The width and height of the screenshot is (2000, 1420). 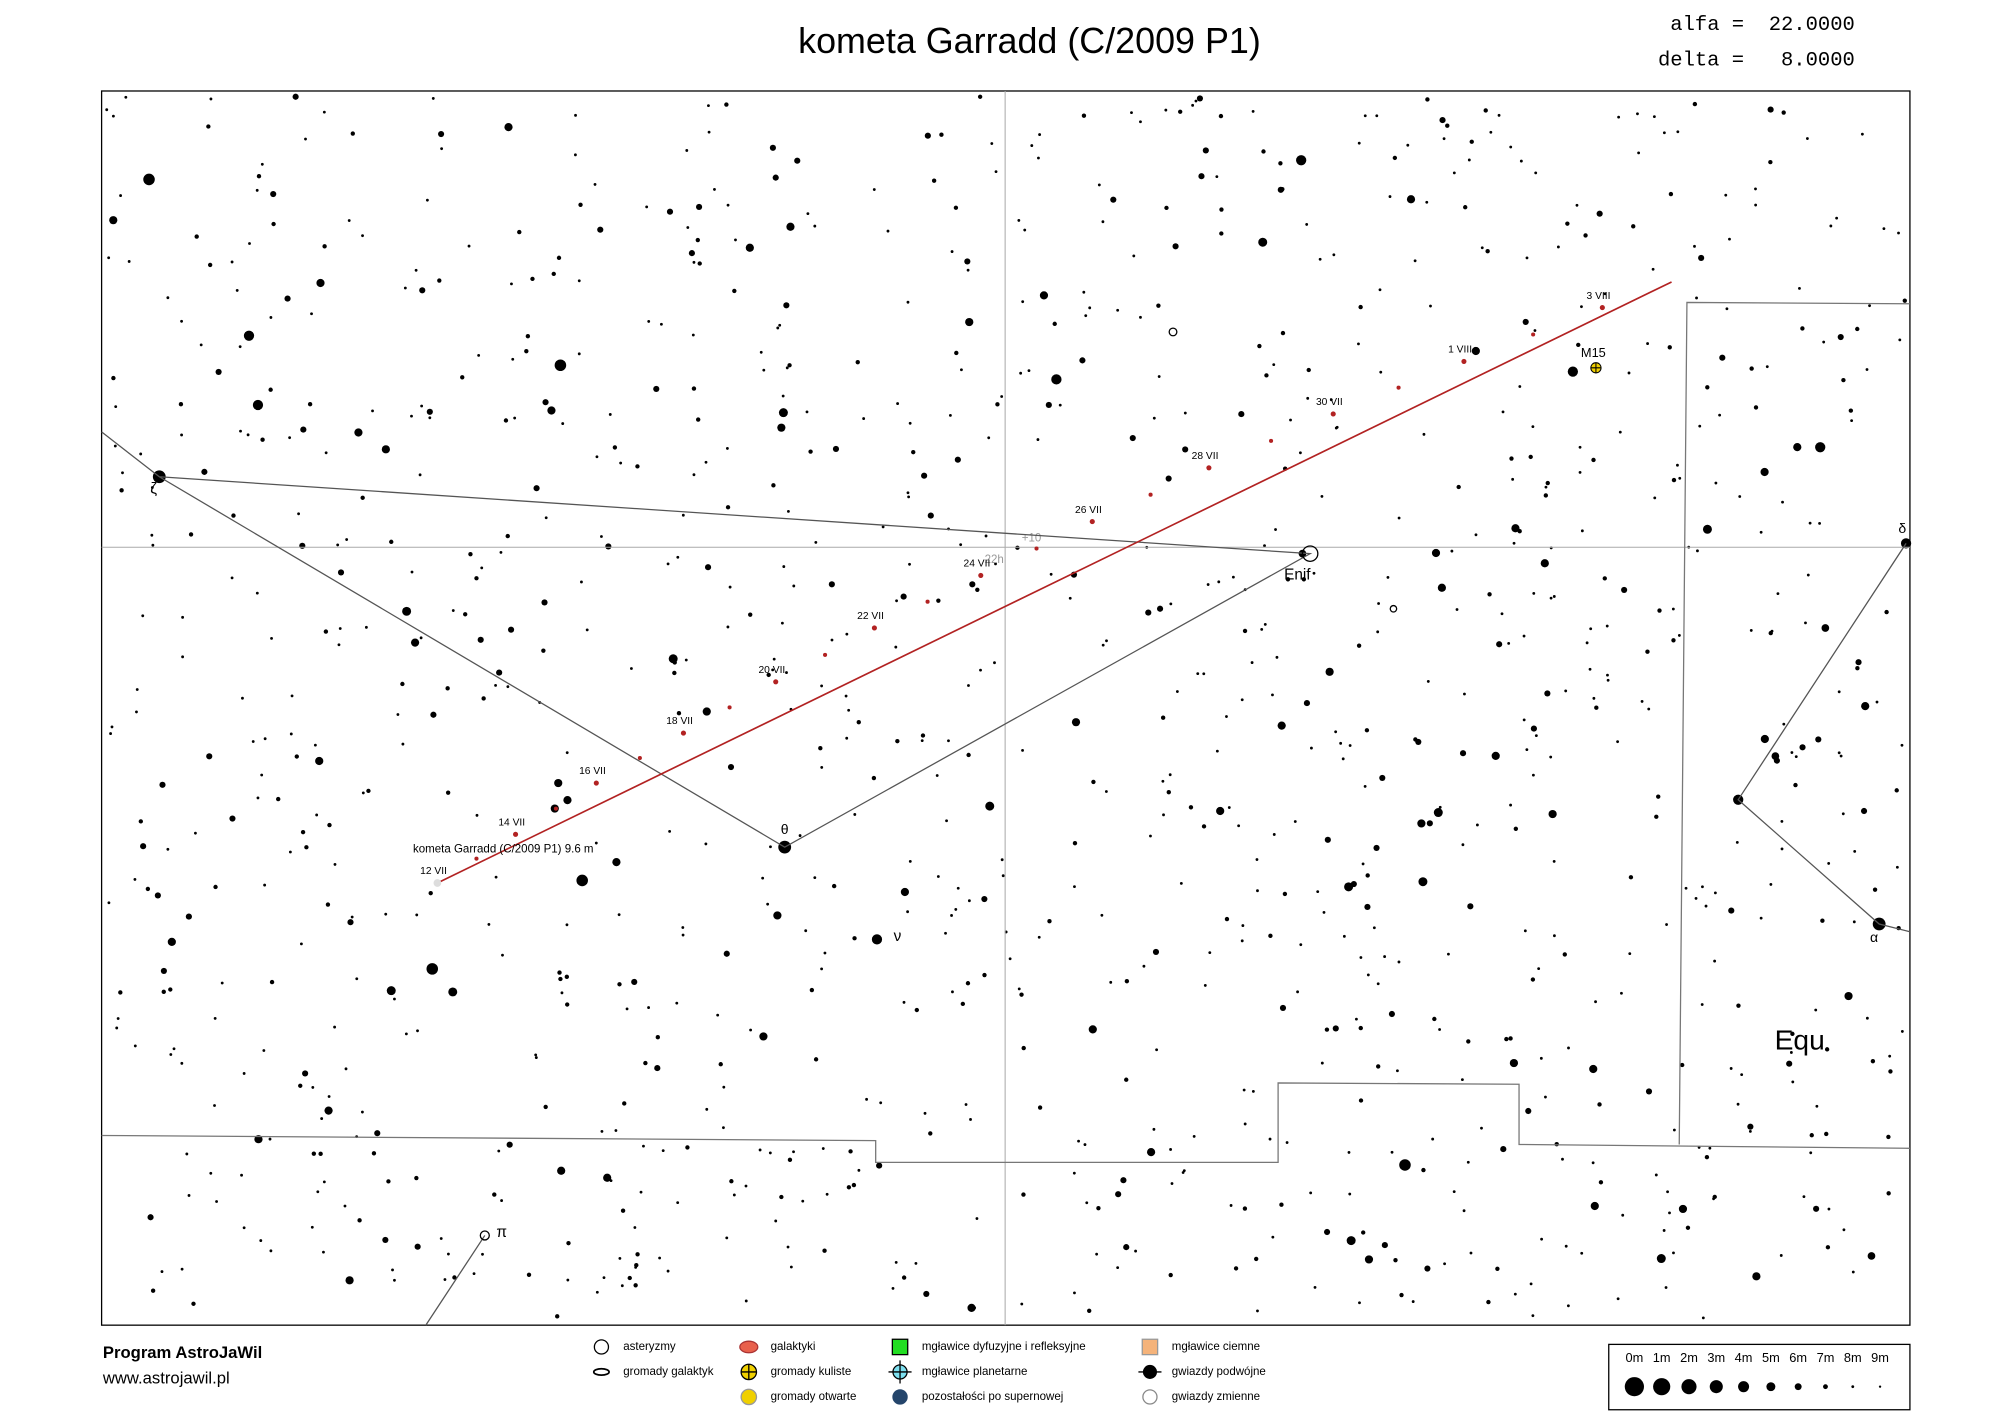 What do you see at coordinates (515, 834) in the screenshot?
I see `comet-position` at bounding box center [515, 834].